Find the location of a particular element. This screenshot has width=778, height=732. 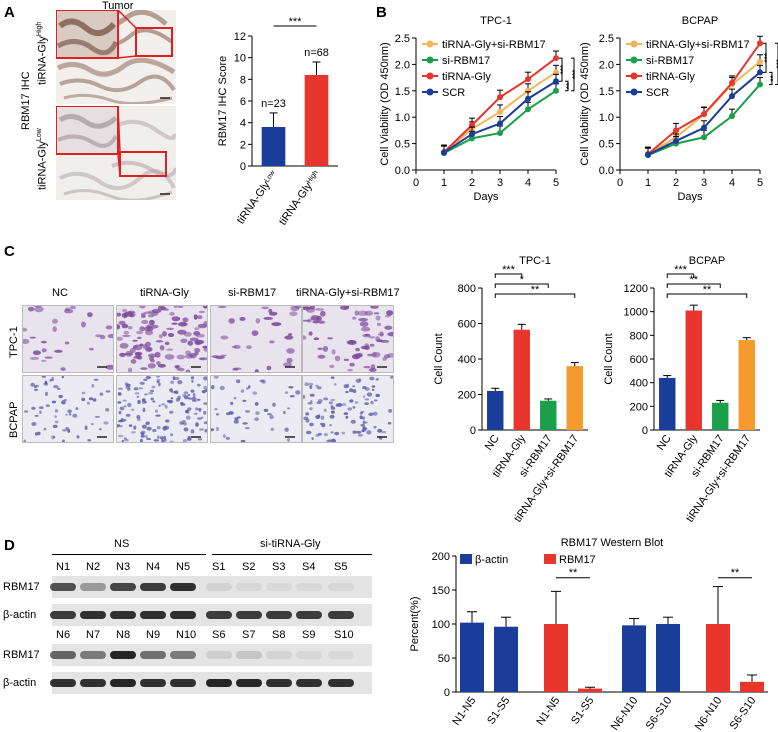

legend-label: tiRNA-Gly is located at coordinates (670, 77).